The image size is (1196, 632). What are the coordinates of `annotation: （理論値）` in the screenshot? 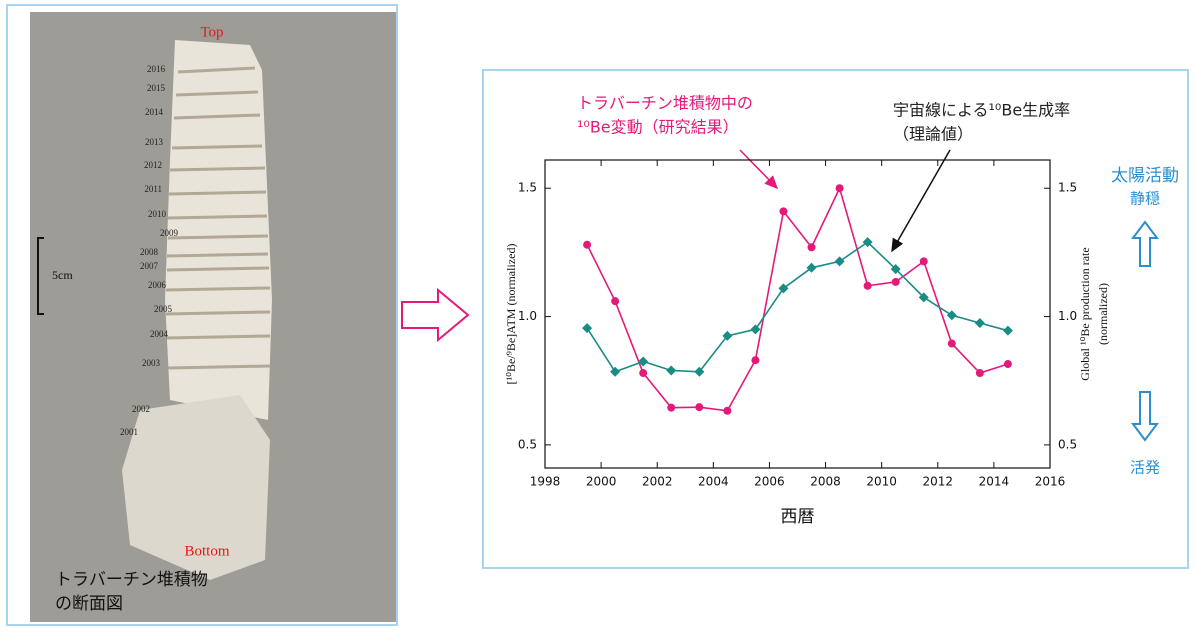 It's located at (933, 134).